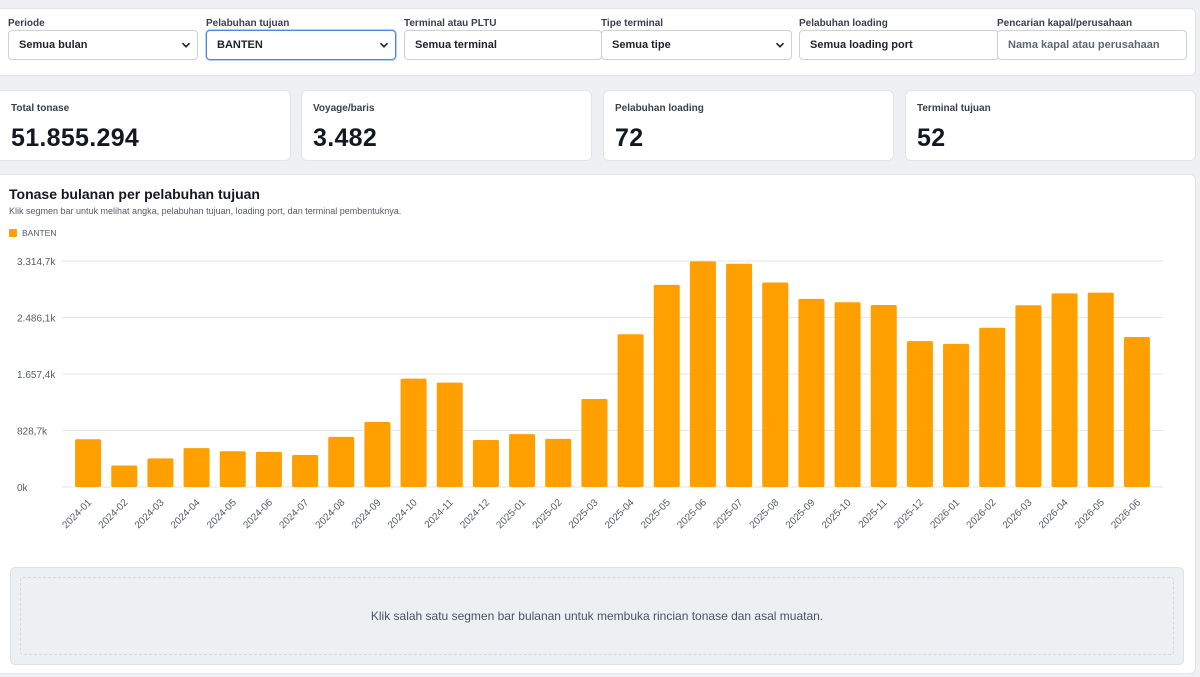 The width and height of the screenshot is (1200, 677). Describe the element at coordinates (301, 45) in the screenshot. I see `pelabuhan-tujuan-select: BANTEN` at that location.